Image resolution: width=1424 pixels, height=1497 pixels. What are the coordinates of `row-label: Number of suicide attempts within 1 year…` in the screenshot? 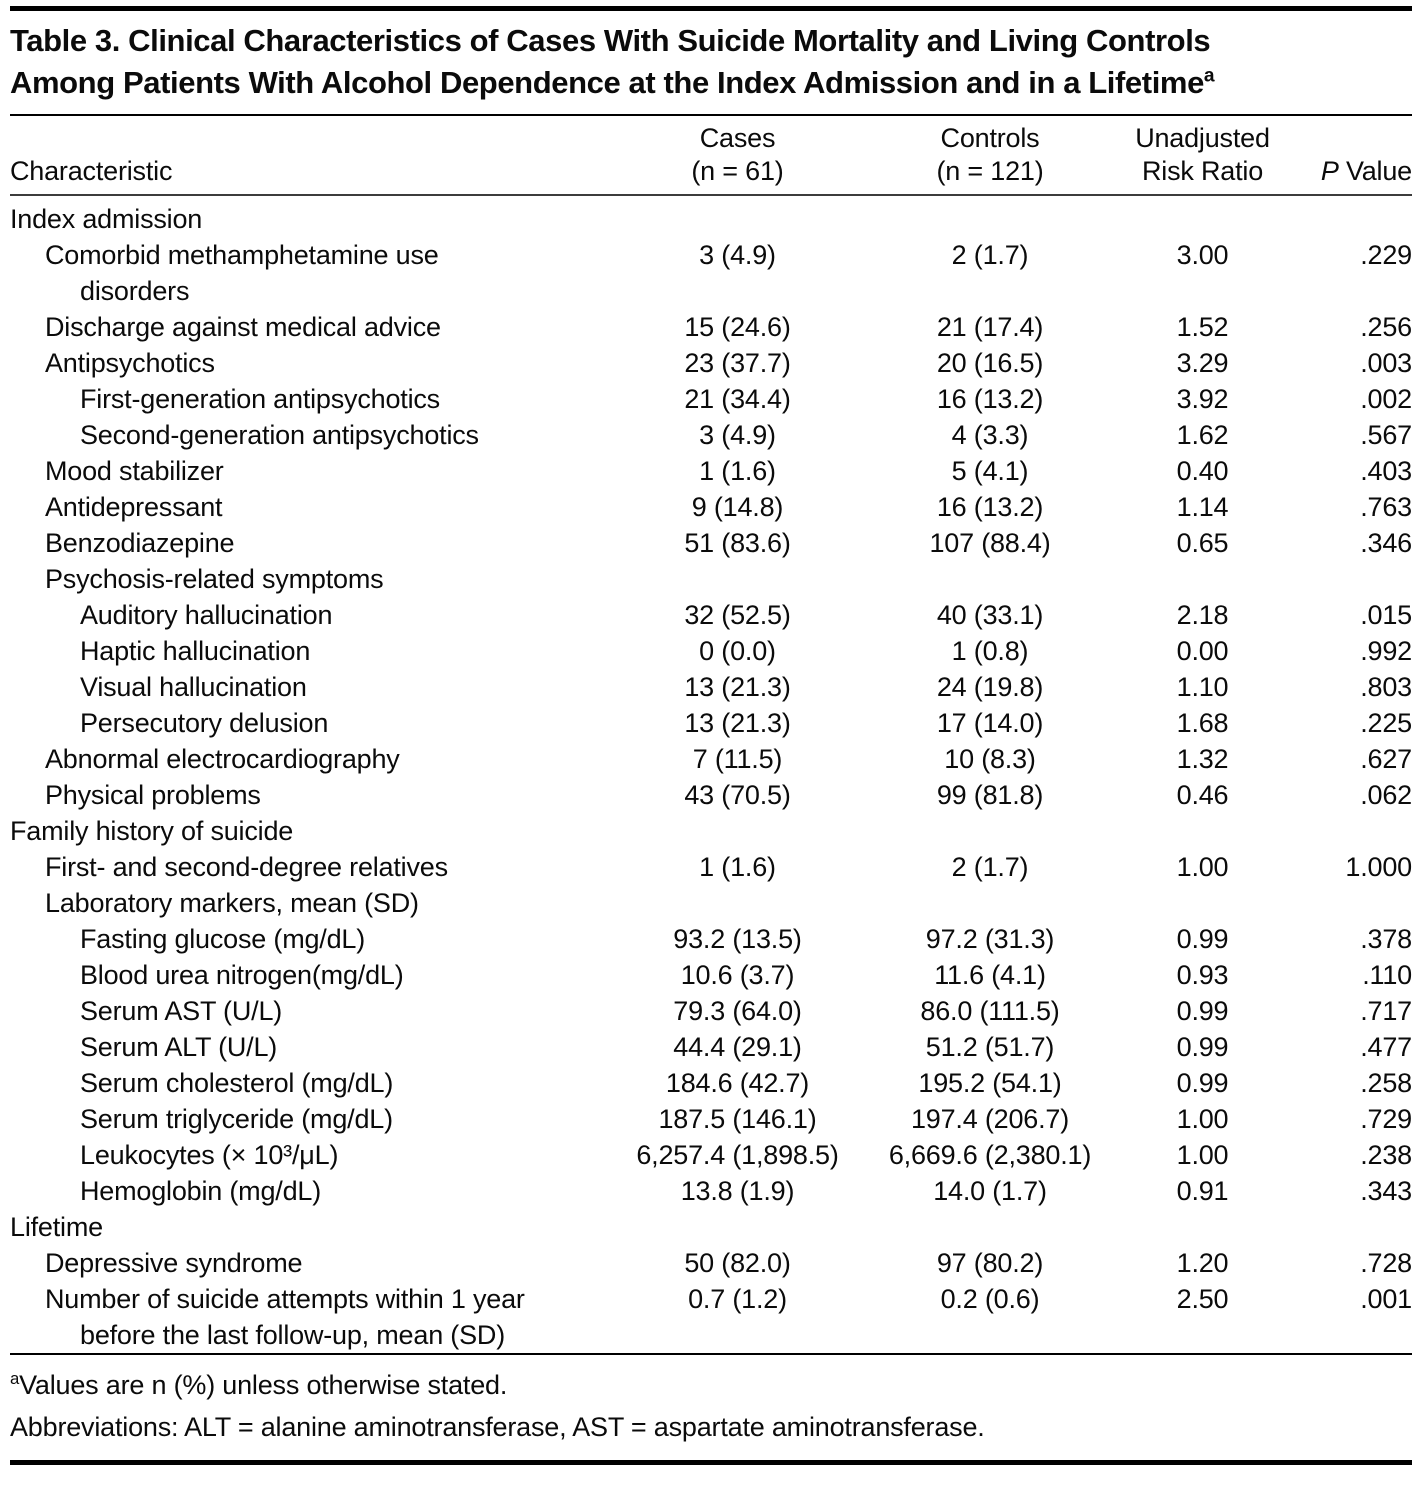 It's located at (285, 1317).